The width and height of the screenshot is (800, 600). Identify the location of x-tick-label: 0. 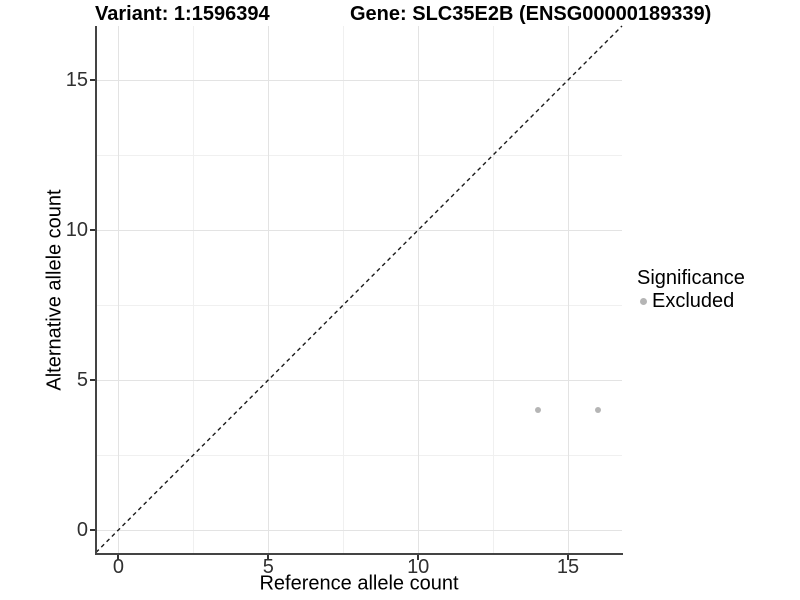
(118, 567).